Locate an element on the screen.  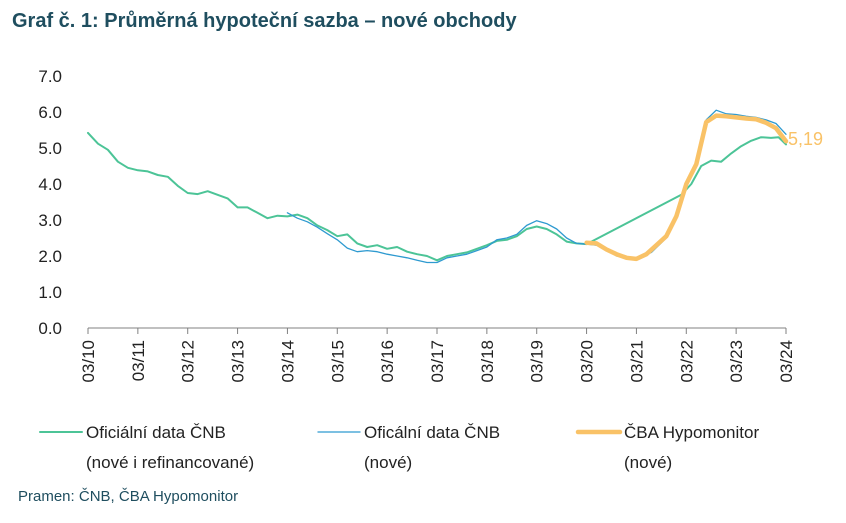
y-tick-label: 2.0 is located at coordinates (50, 256).